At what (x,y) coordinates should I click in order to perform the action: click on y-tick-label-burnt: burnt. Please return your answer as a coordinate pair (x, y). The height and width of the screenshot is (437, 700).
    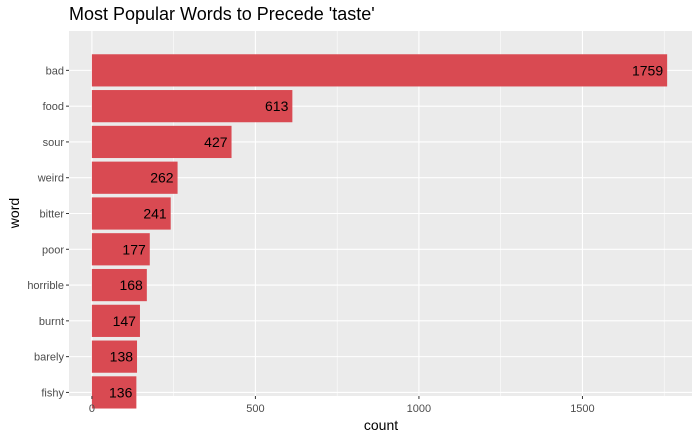
    Looking at the image, I should click on (51, 322).